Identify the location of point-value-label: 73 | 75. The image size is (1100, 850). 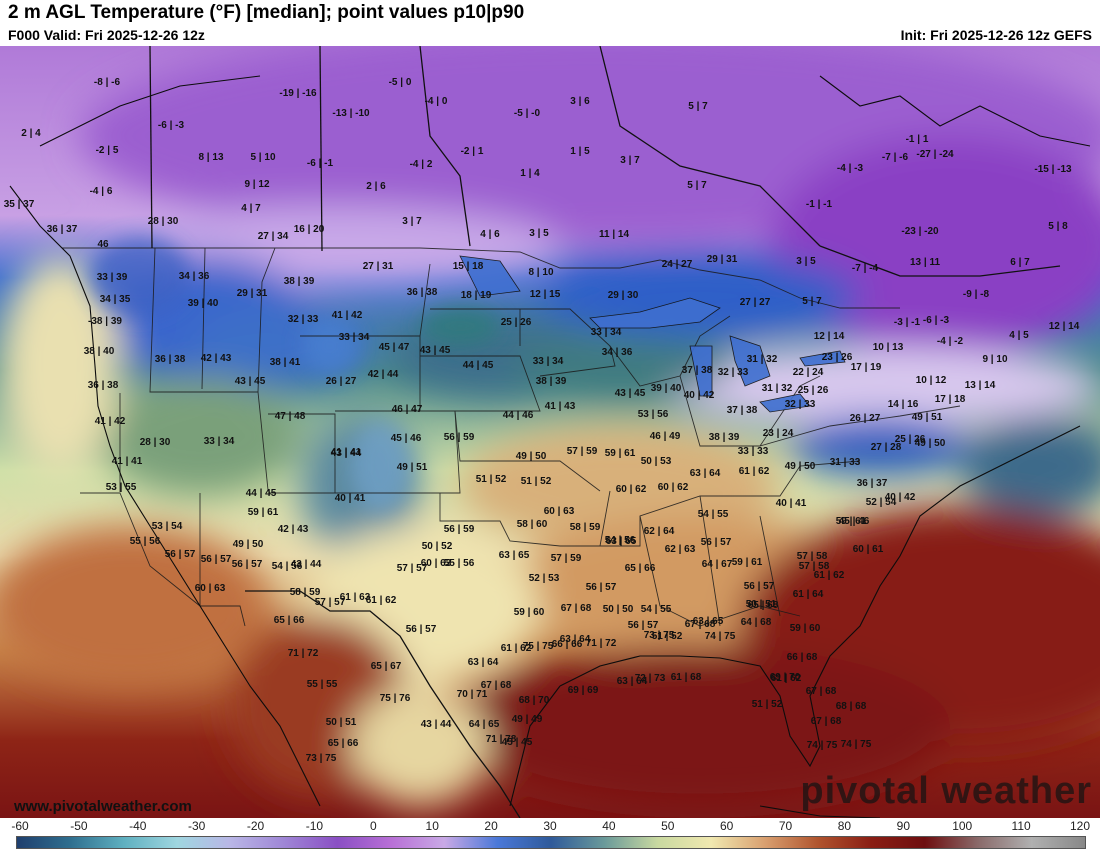
(321, 758).